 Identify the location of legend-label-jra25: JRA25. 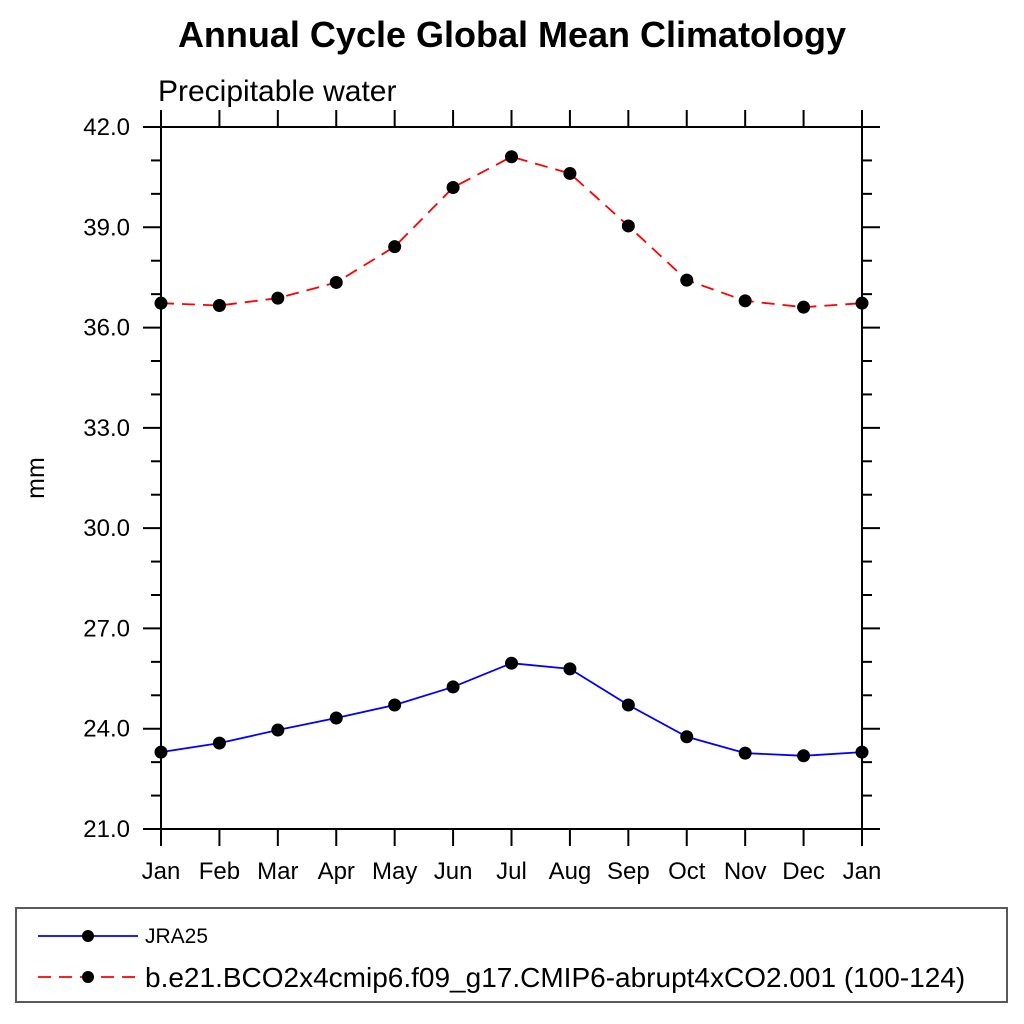
(176, 936).